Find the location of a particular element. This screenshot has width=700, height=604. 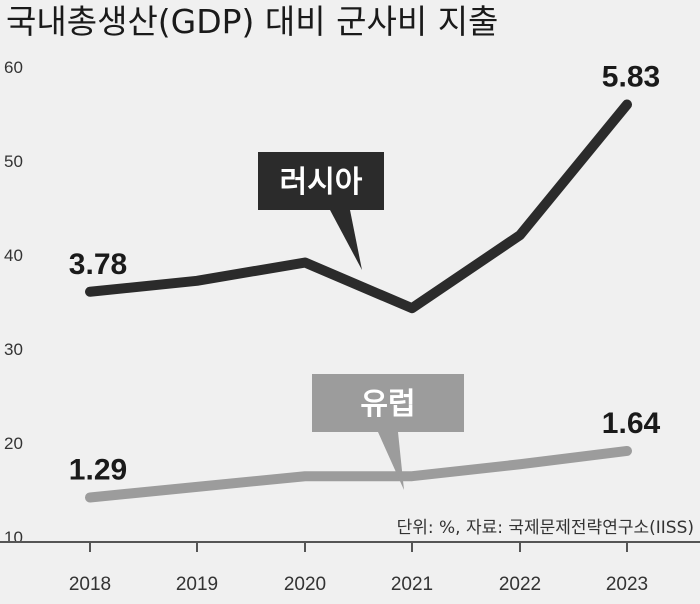

y-tick-label: 10 is located at coordinates (13, 537).